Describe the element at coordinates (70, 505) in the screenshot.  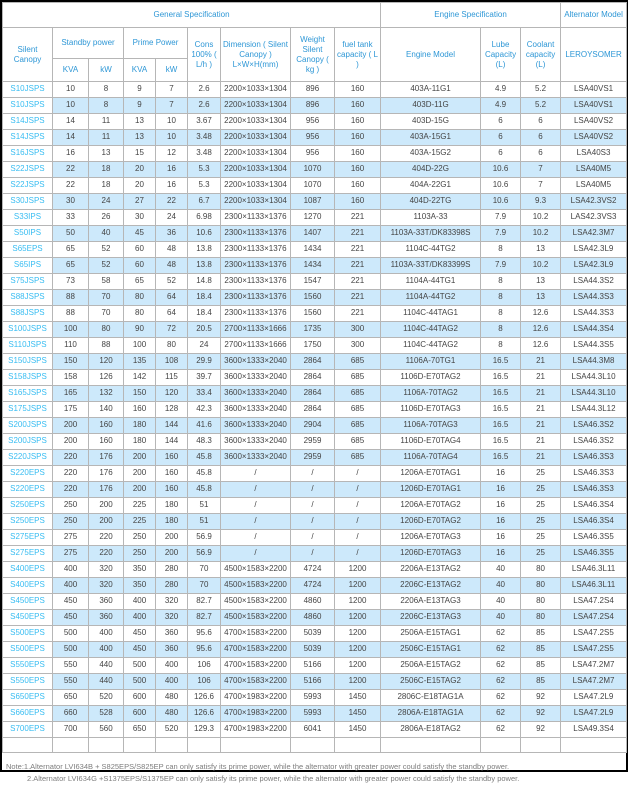
I see `spec-cell: 250` at that location.